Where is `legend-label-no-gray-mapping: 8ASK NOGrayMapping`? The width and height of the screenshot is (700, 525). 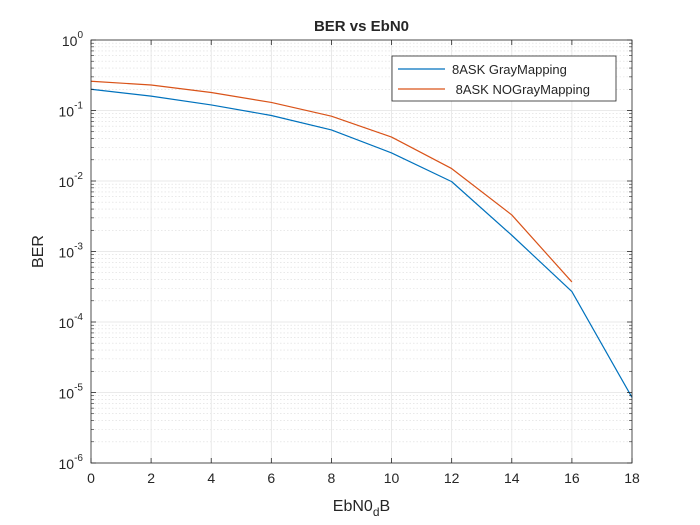
legend-label-no-gray-mapping: 8ASK NOGrayMapping is located at coordinates (521, 89).